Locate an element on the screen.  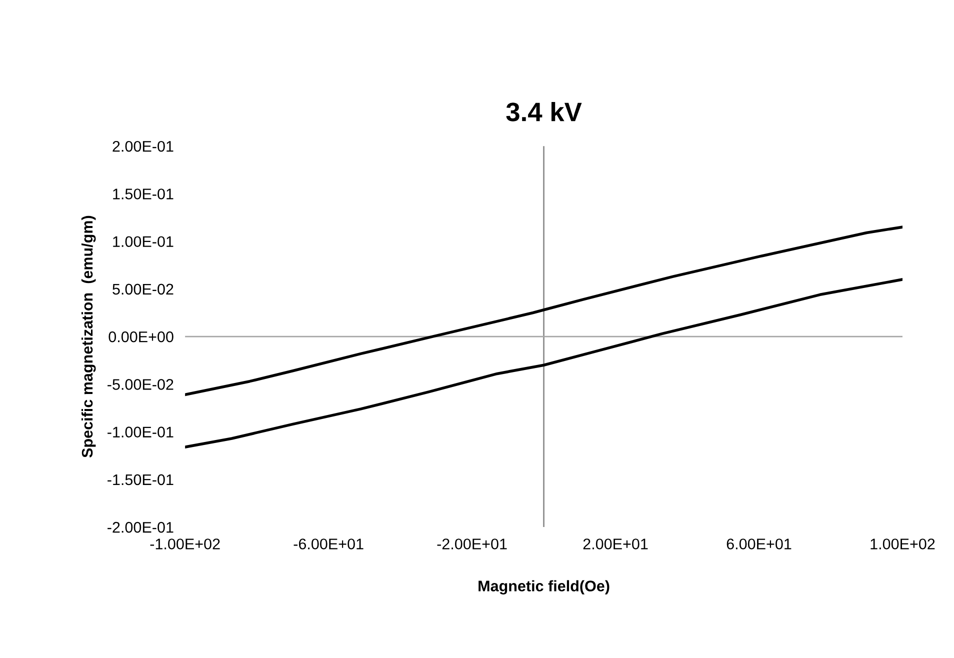
y-tick-label: 0.00E+00 is located at coordinates (141, 336).